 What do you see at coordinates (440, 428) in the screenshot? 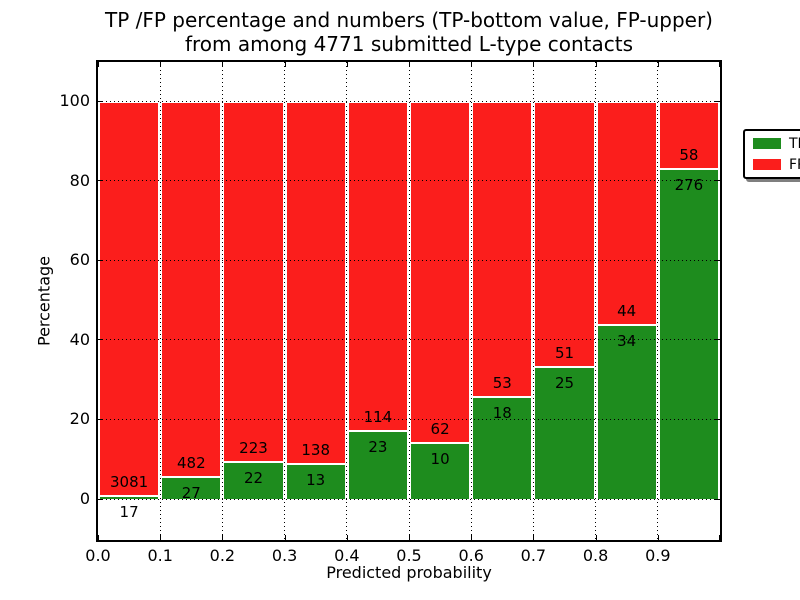
I see `bar-label-fp-count: 62` at bounding box center [440, 428].